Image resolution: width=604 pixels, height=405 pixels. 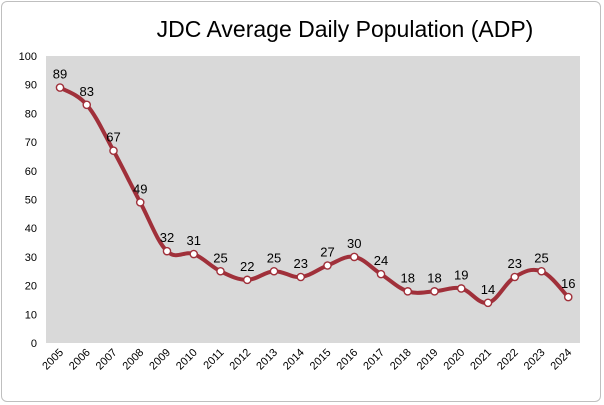 What do you see at coordinates (345, 29) in the screenshot?
I see `chart-title: JDC Average Daily Population (ADP)` at bounding box center [345, 29].